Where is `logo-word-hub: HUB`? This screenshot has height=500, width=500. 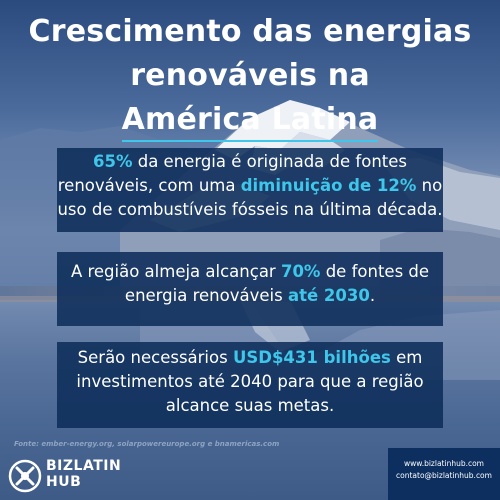
logo-word-hub: HUB is located at coordinates (64, 482).